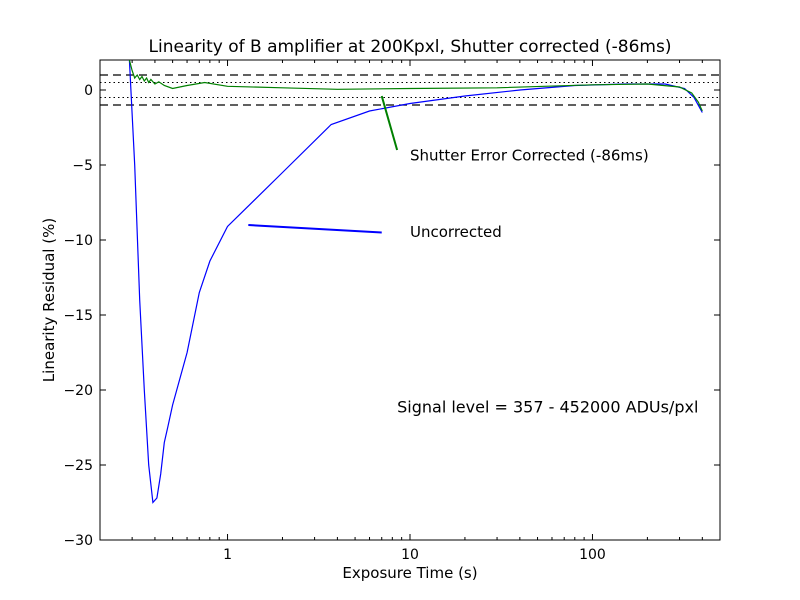 The height and width of the screenshot is (600, 800). I want to click on y-tick-label: 0, so click(88, 91).